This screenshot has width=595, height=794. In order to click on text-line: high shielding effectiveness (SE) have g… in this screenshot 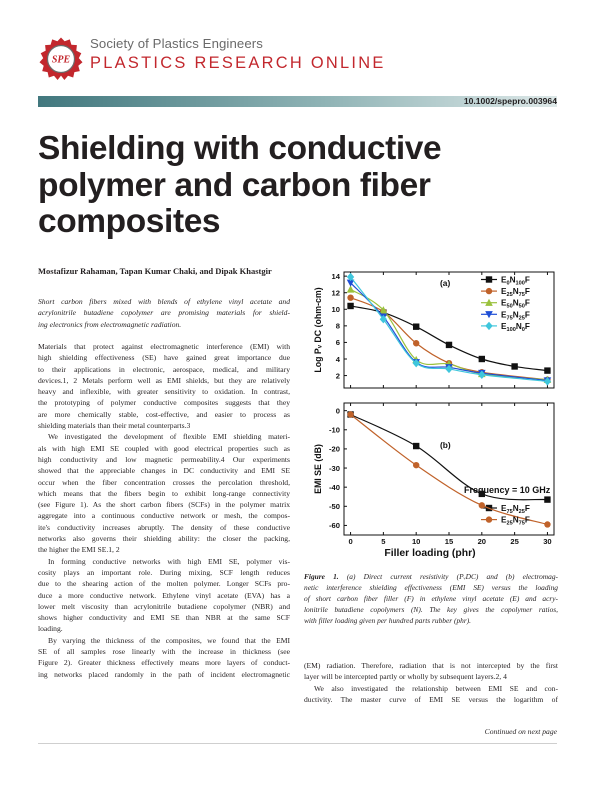, I will do `click(164, 358)`.